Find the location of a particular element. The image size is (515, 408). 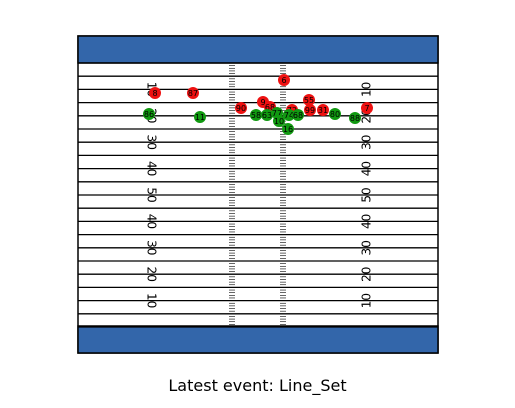

defense-player: 10 is located at coordinates (279, 121).